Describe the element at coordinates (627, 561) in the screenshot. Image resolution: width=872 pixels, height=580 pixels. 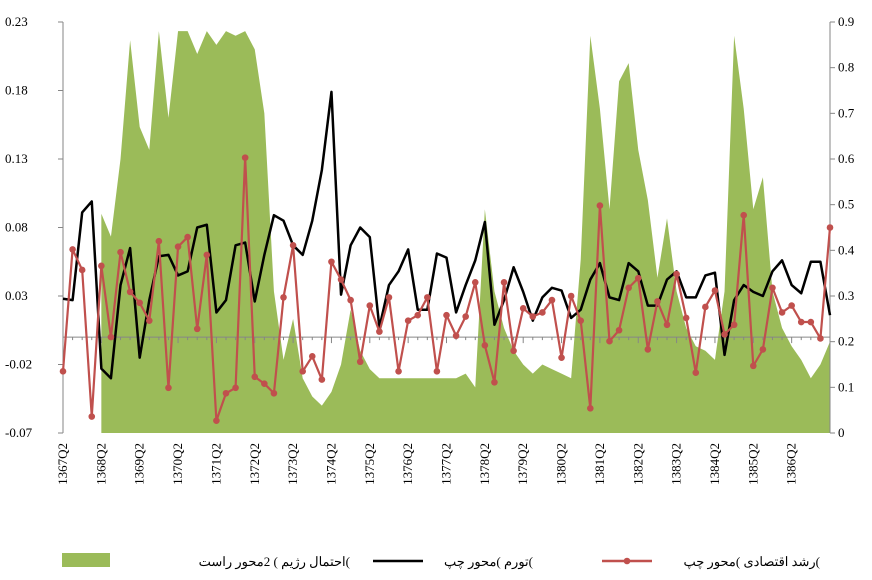
I see `legend-marker` at that location.